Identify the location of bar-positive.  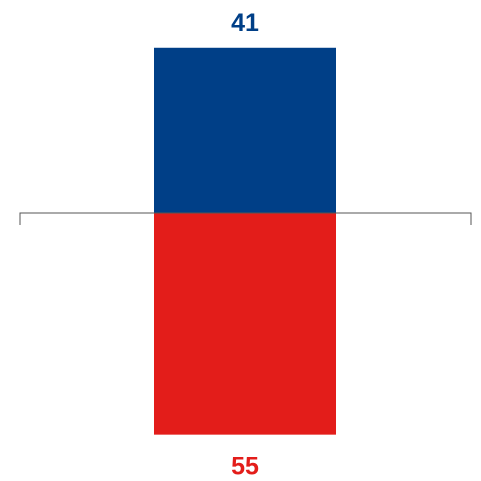
(245, 130).